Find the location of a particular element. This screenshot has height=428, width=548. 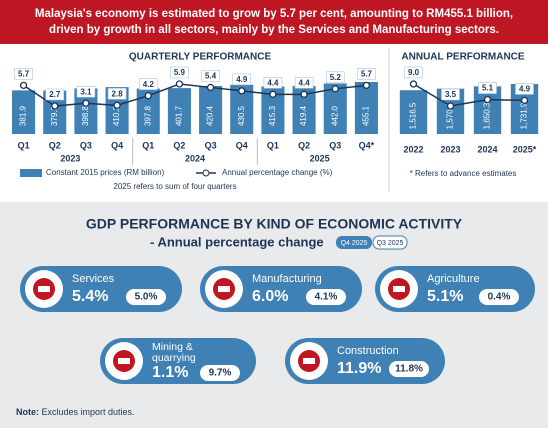

bar-value-label: 397.8 is located at coordinates (147, 115).